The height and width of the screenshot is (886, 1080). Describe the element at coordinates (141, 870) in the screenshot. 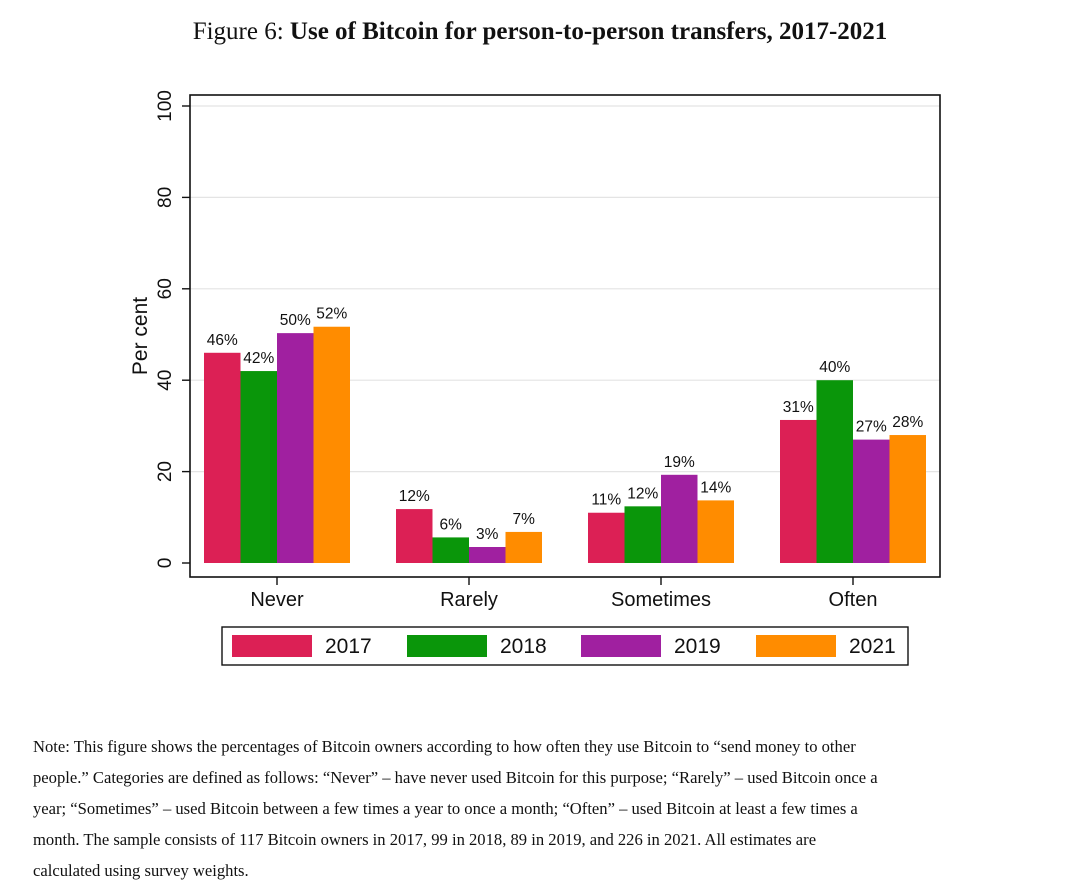

I see `note-line-5: calculated using survey weights.` at that location.